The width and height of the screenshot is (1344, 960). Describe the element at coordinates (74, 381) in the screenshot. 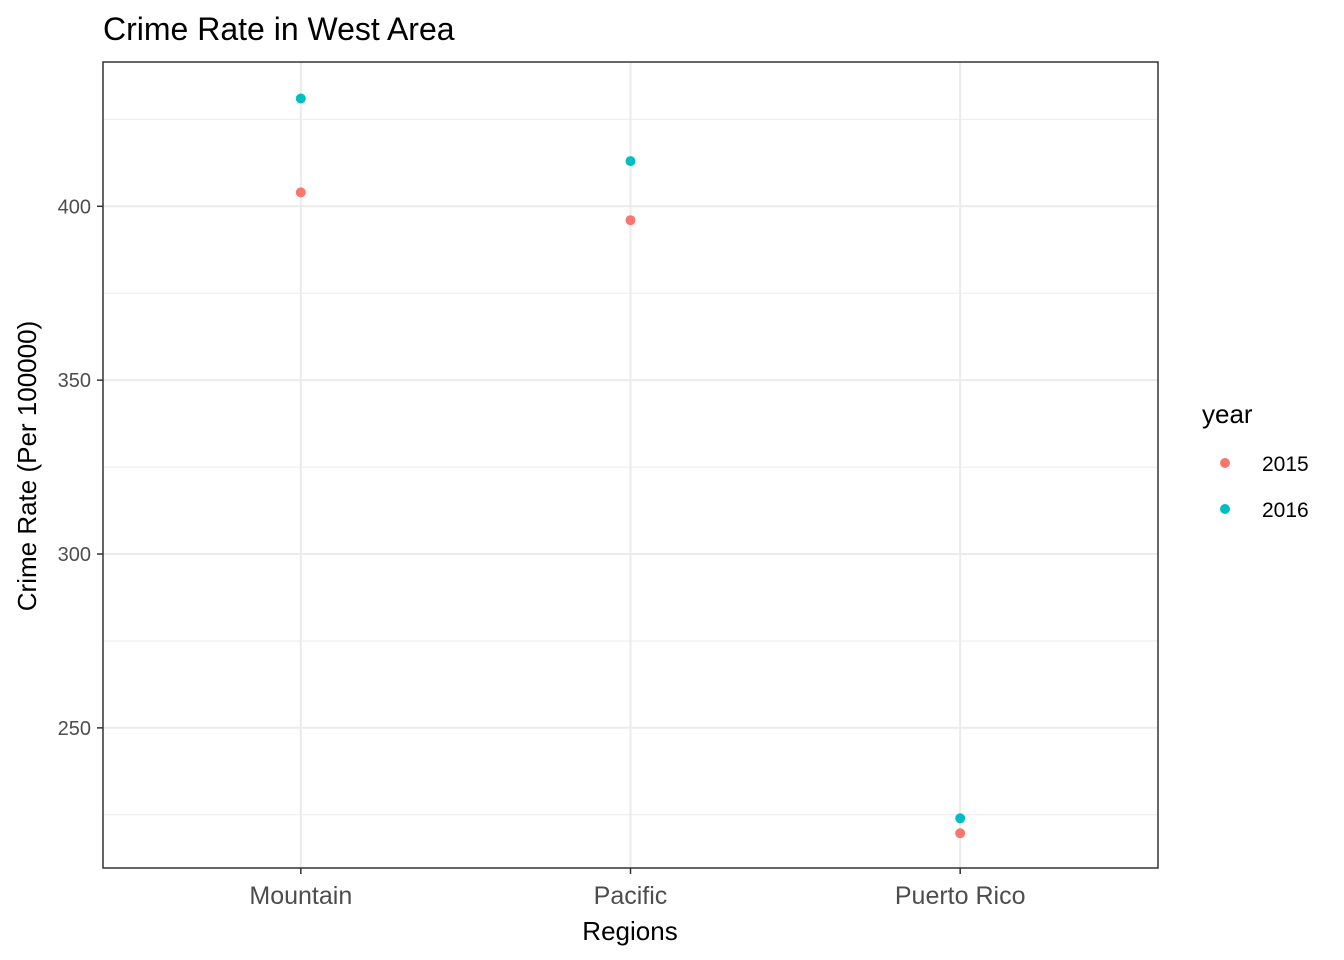

I see `y-tick-label: 350` at that location.